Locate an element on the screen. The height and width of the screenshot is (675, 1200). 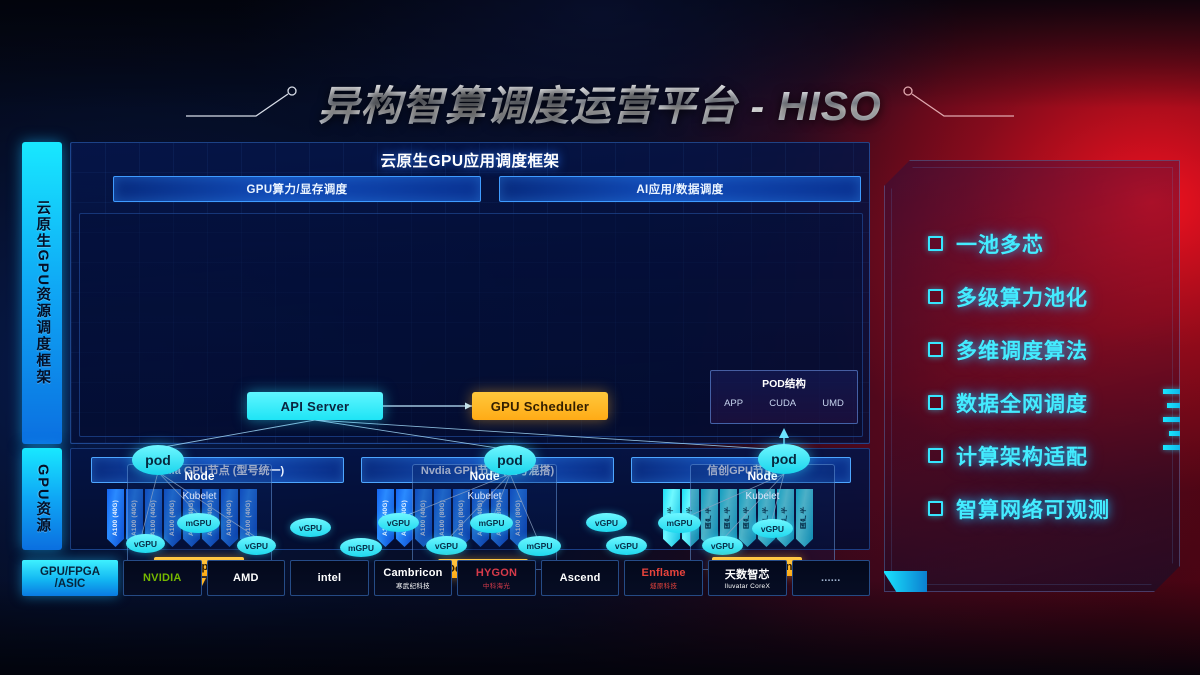
pod-layer-app: APP is located at coordinates (734, 403).